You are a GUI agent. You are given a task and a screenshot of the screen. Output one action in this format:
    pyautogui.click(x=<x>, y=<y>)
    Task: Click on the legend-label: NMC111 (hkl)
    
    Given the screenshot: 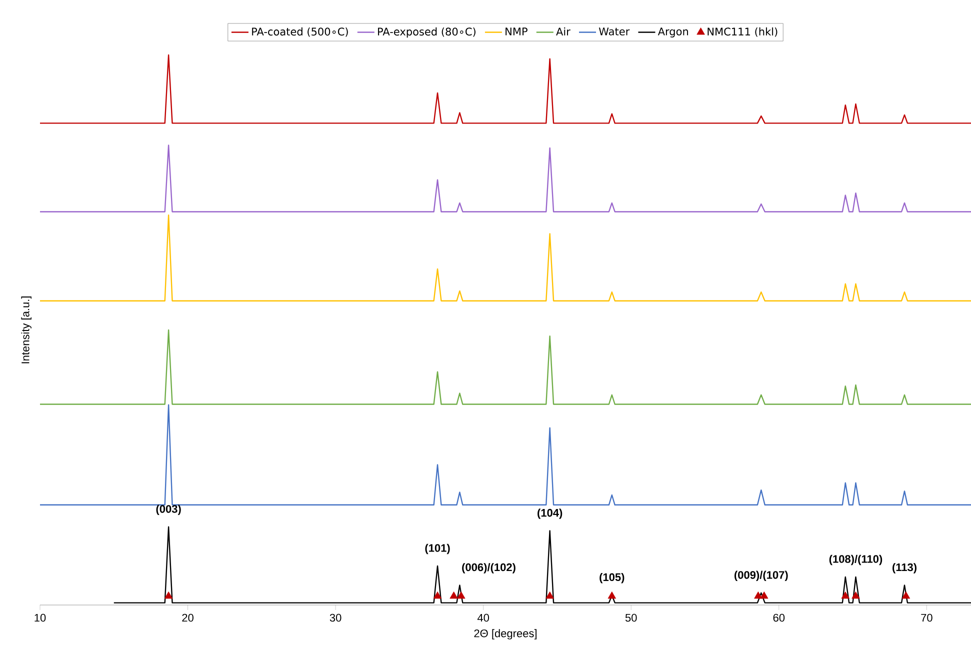 What is the action you would take?
    pyautogui.click(x=743, y=32)
    